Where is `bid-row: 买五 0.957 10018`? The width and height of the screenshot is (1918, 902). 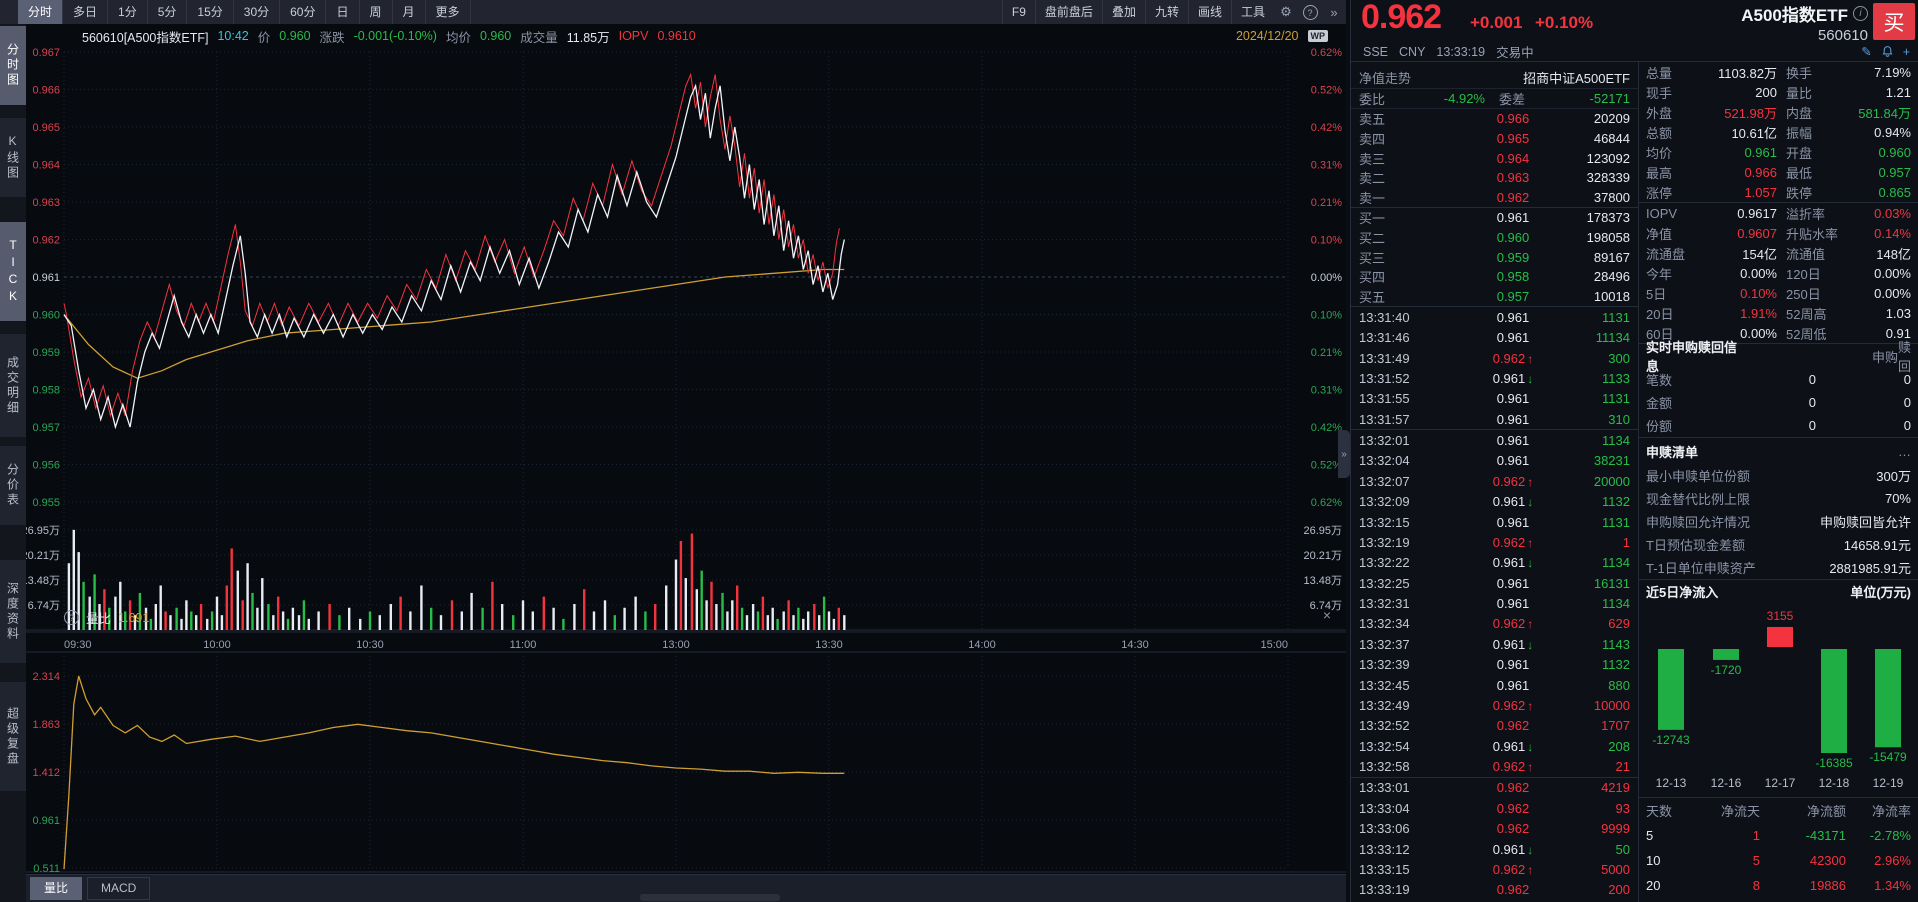
bid-row: 买五 0.957 10018 is located at coordinates (1494, 296).